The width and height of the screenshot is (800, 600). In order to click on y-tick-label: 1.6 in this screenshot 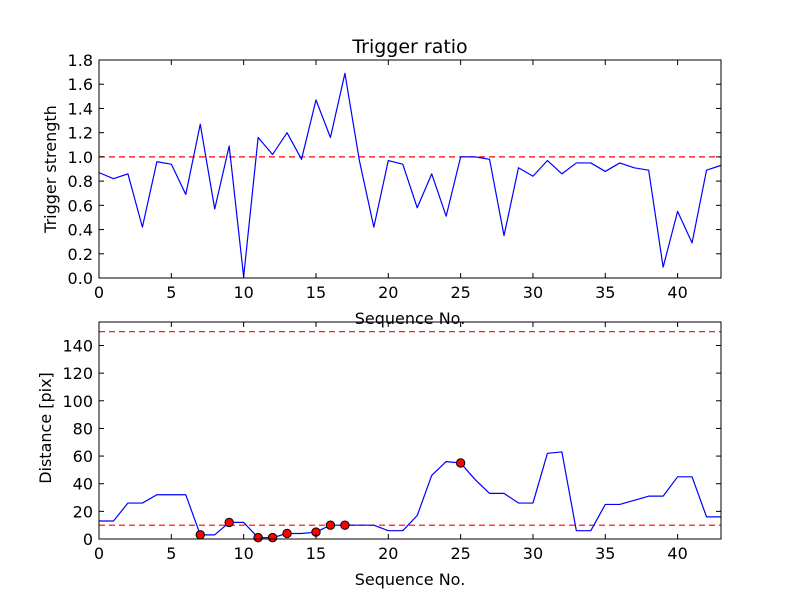, I will do `click(80, 84)`.